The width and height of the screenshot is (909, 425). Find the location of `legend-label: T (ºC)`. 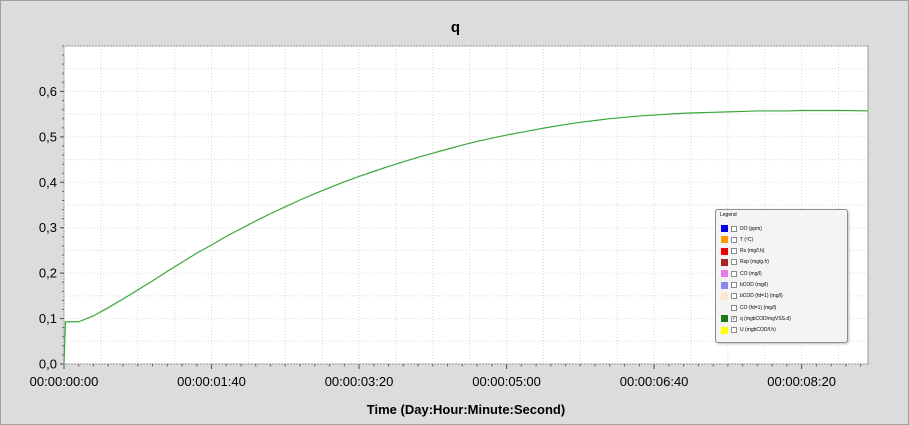

legend-label: T (ºC) is located at coordinates (747, 239).